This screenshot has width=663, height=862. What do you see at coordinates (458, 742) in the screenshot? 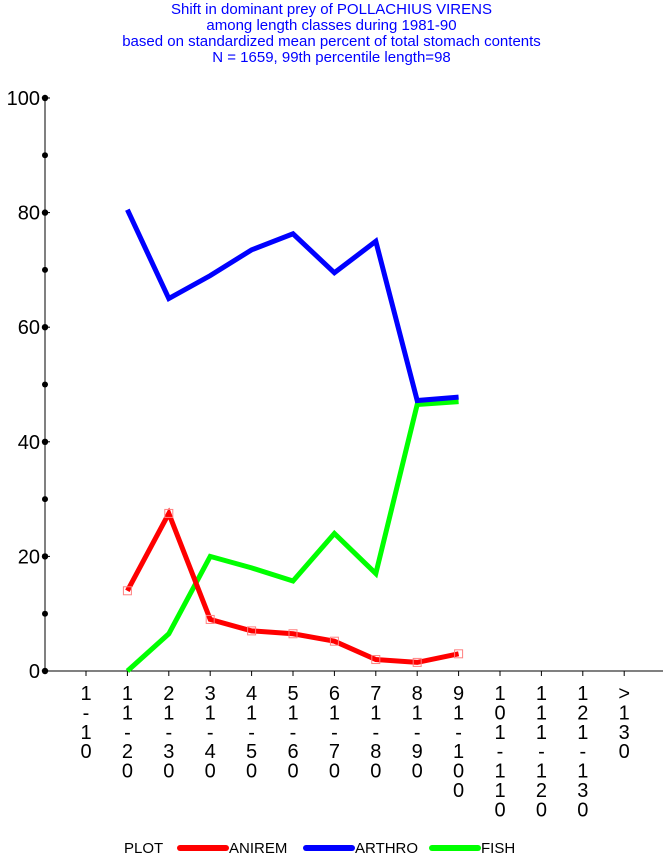
I see `x-tick-label: 9 1 -1 0 0` at bounding box center [458, 742].